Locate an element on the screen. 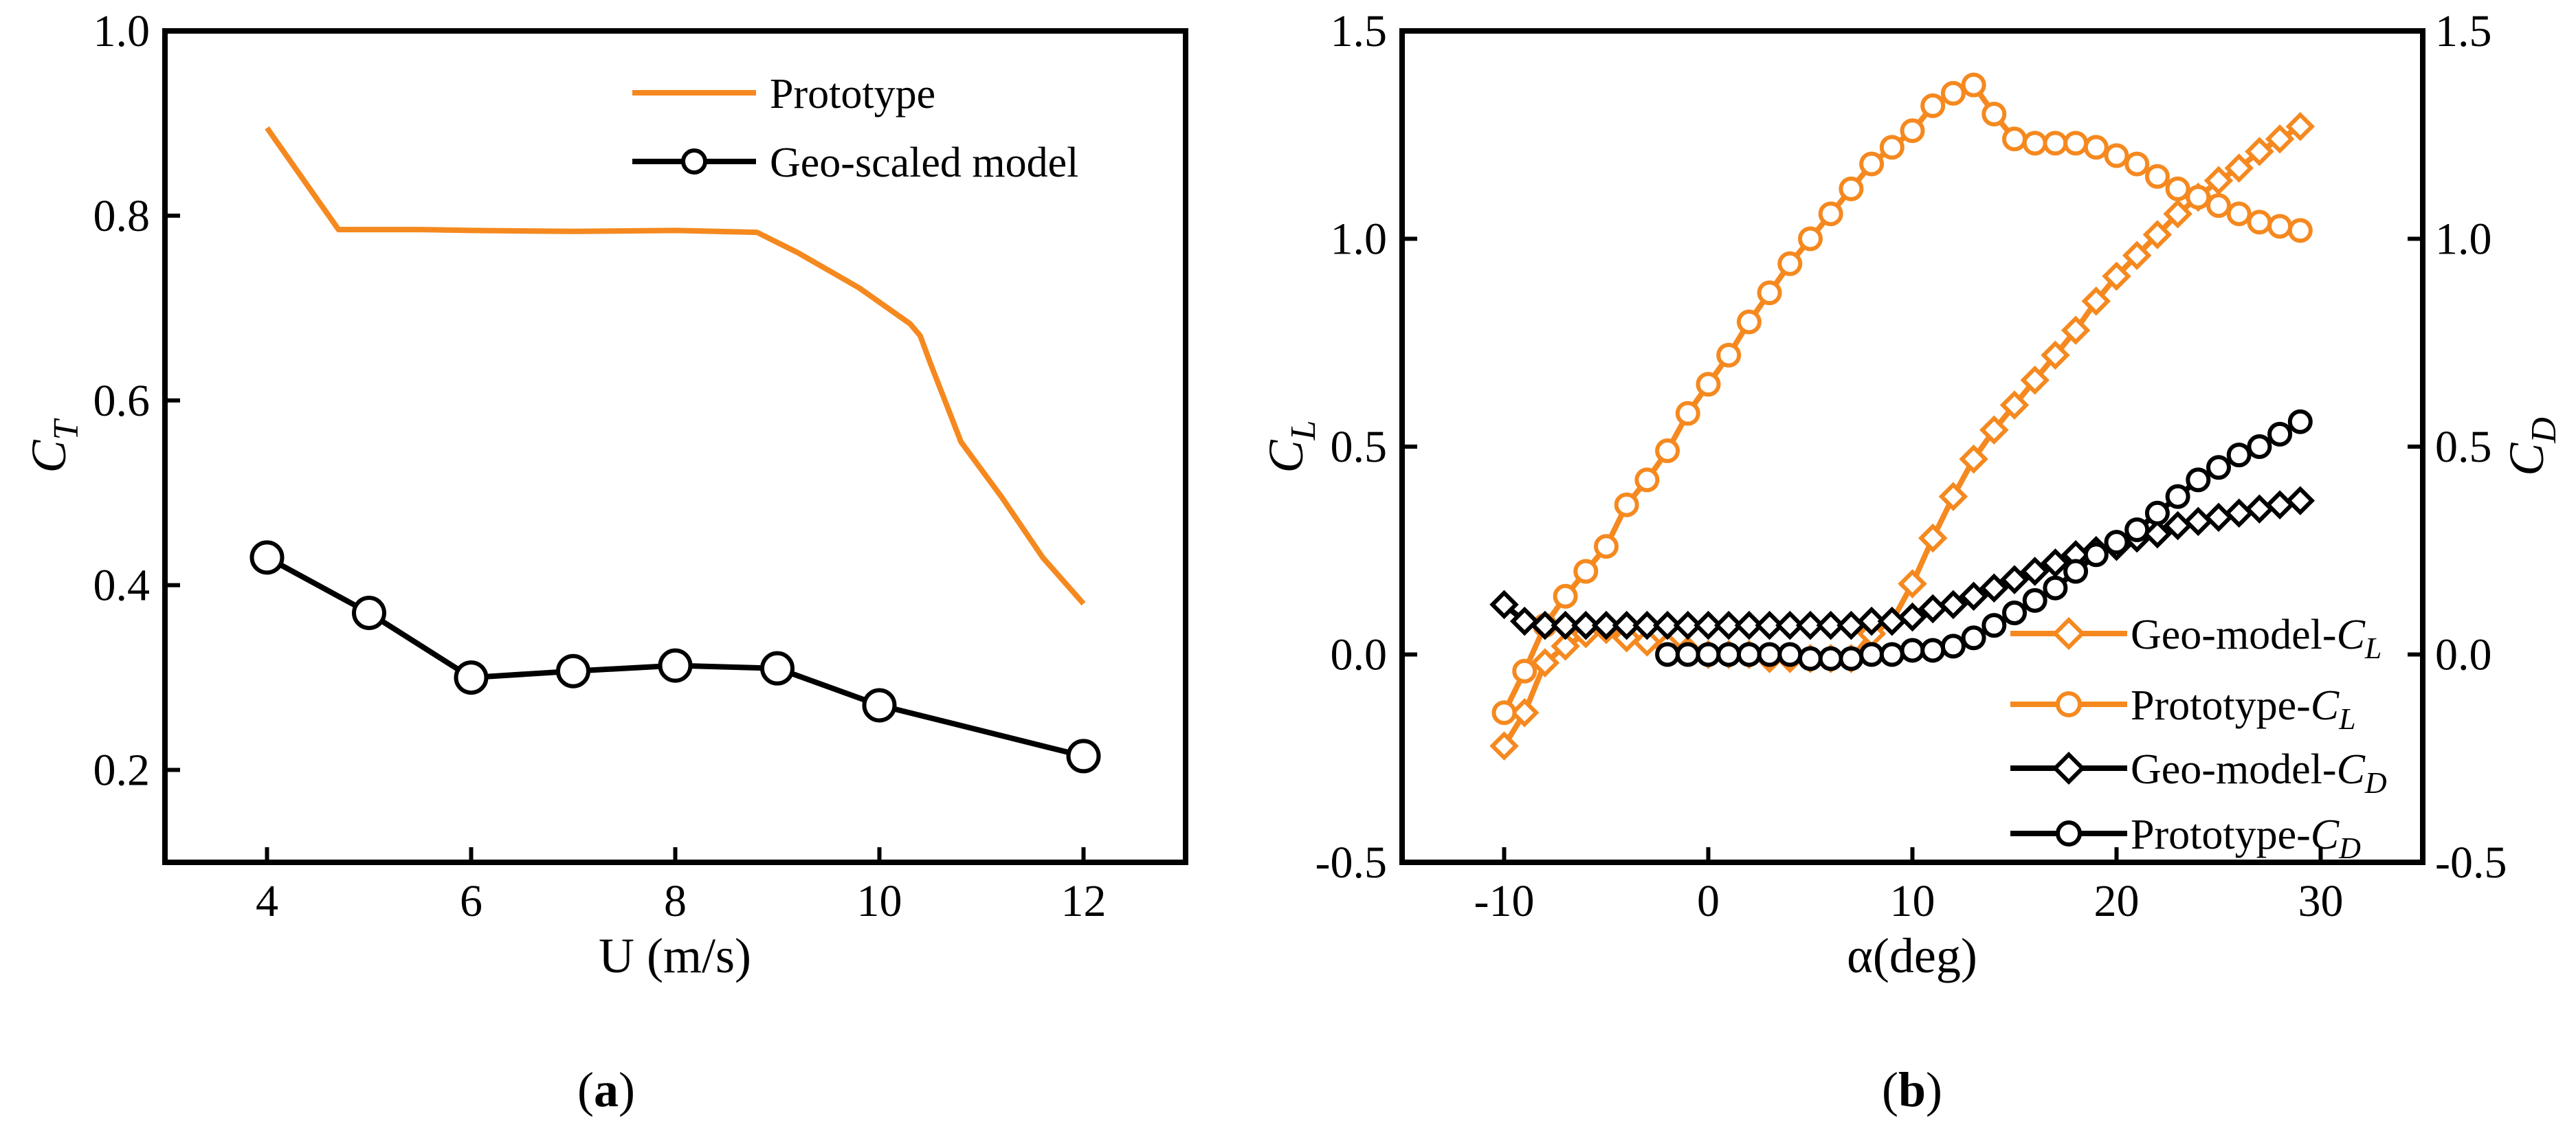  panel-b-y-tick-label: 0.5 is located at coordinates (1359, 447).